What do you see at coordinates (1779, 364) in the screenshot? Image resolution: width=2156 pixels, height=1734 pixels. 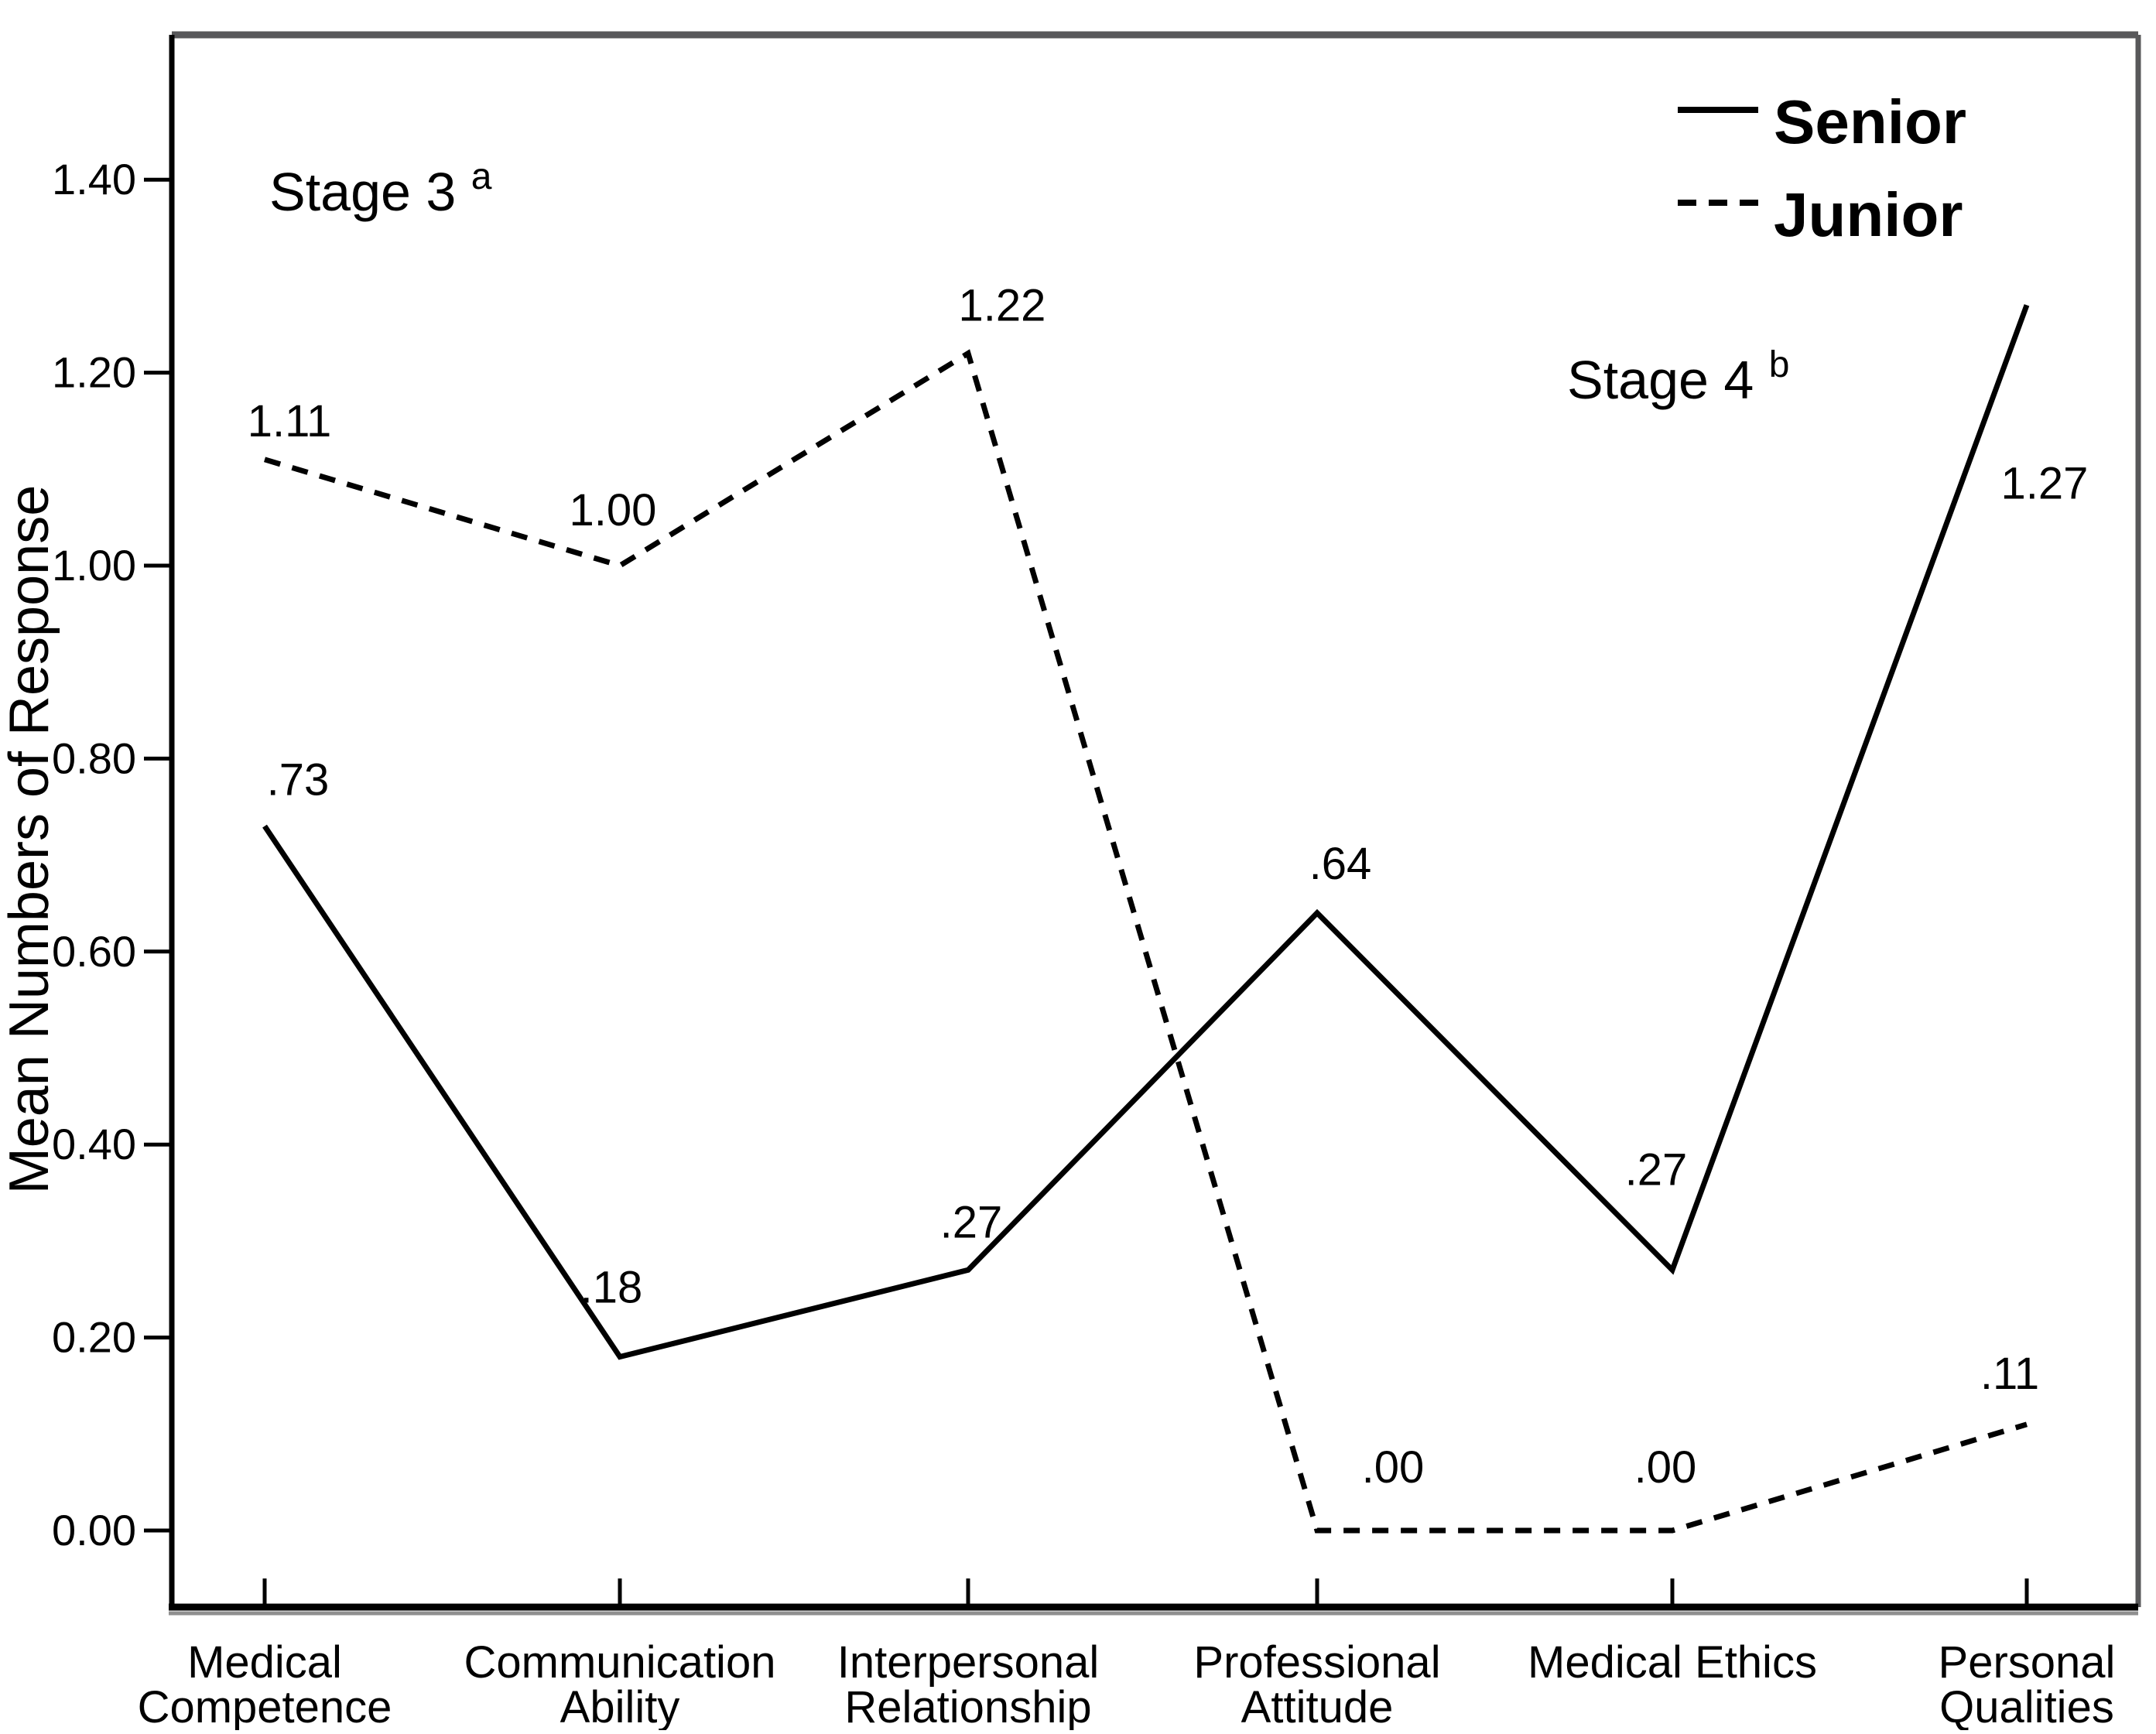 I see `annotation-superscript: b` at bounding box center [1779, 364].